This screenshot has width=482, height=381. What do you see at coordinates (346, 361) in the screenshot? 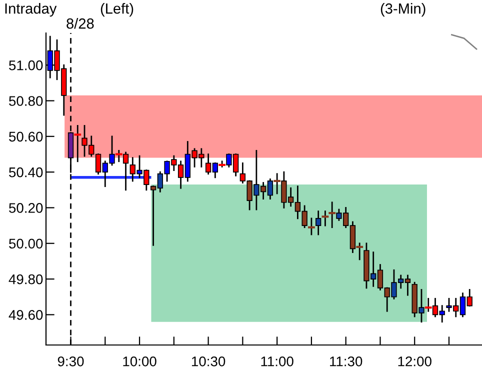
I see `x-tick-label: 11:30` at bounding box center [346, 361].